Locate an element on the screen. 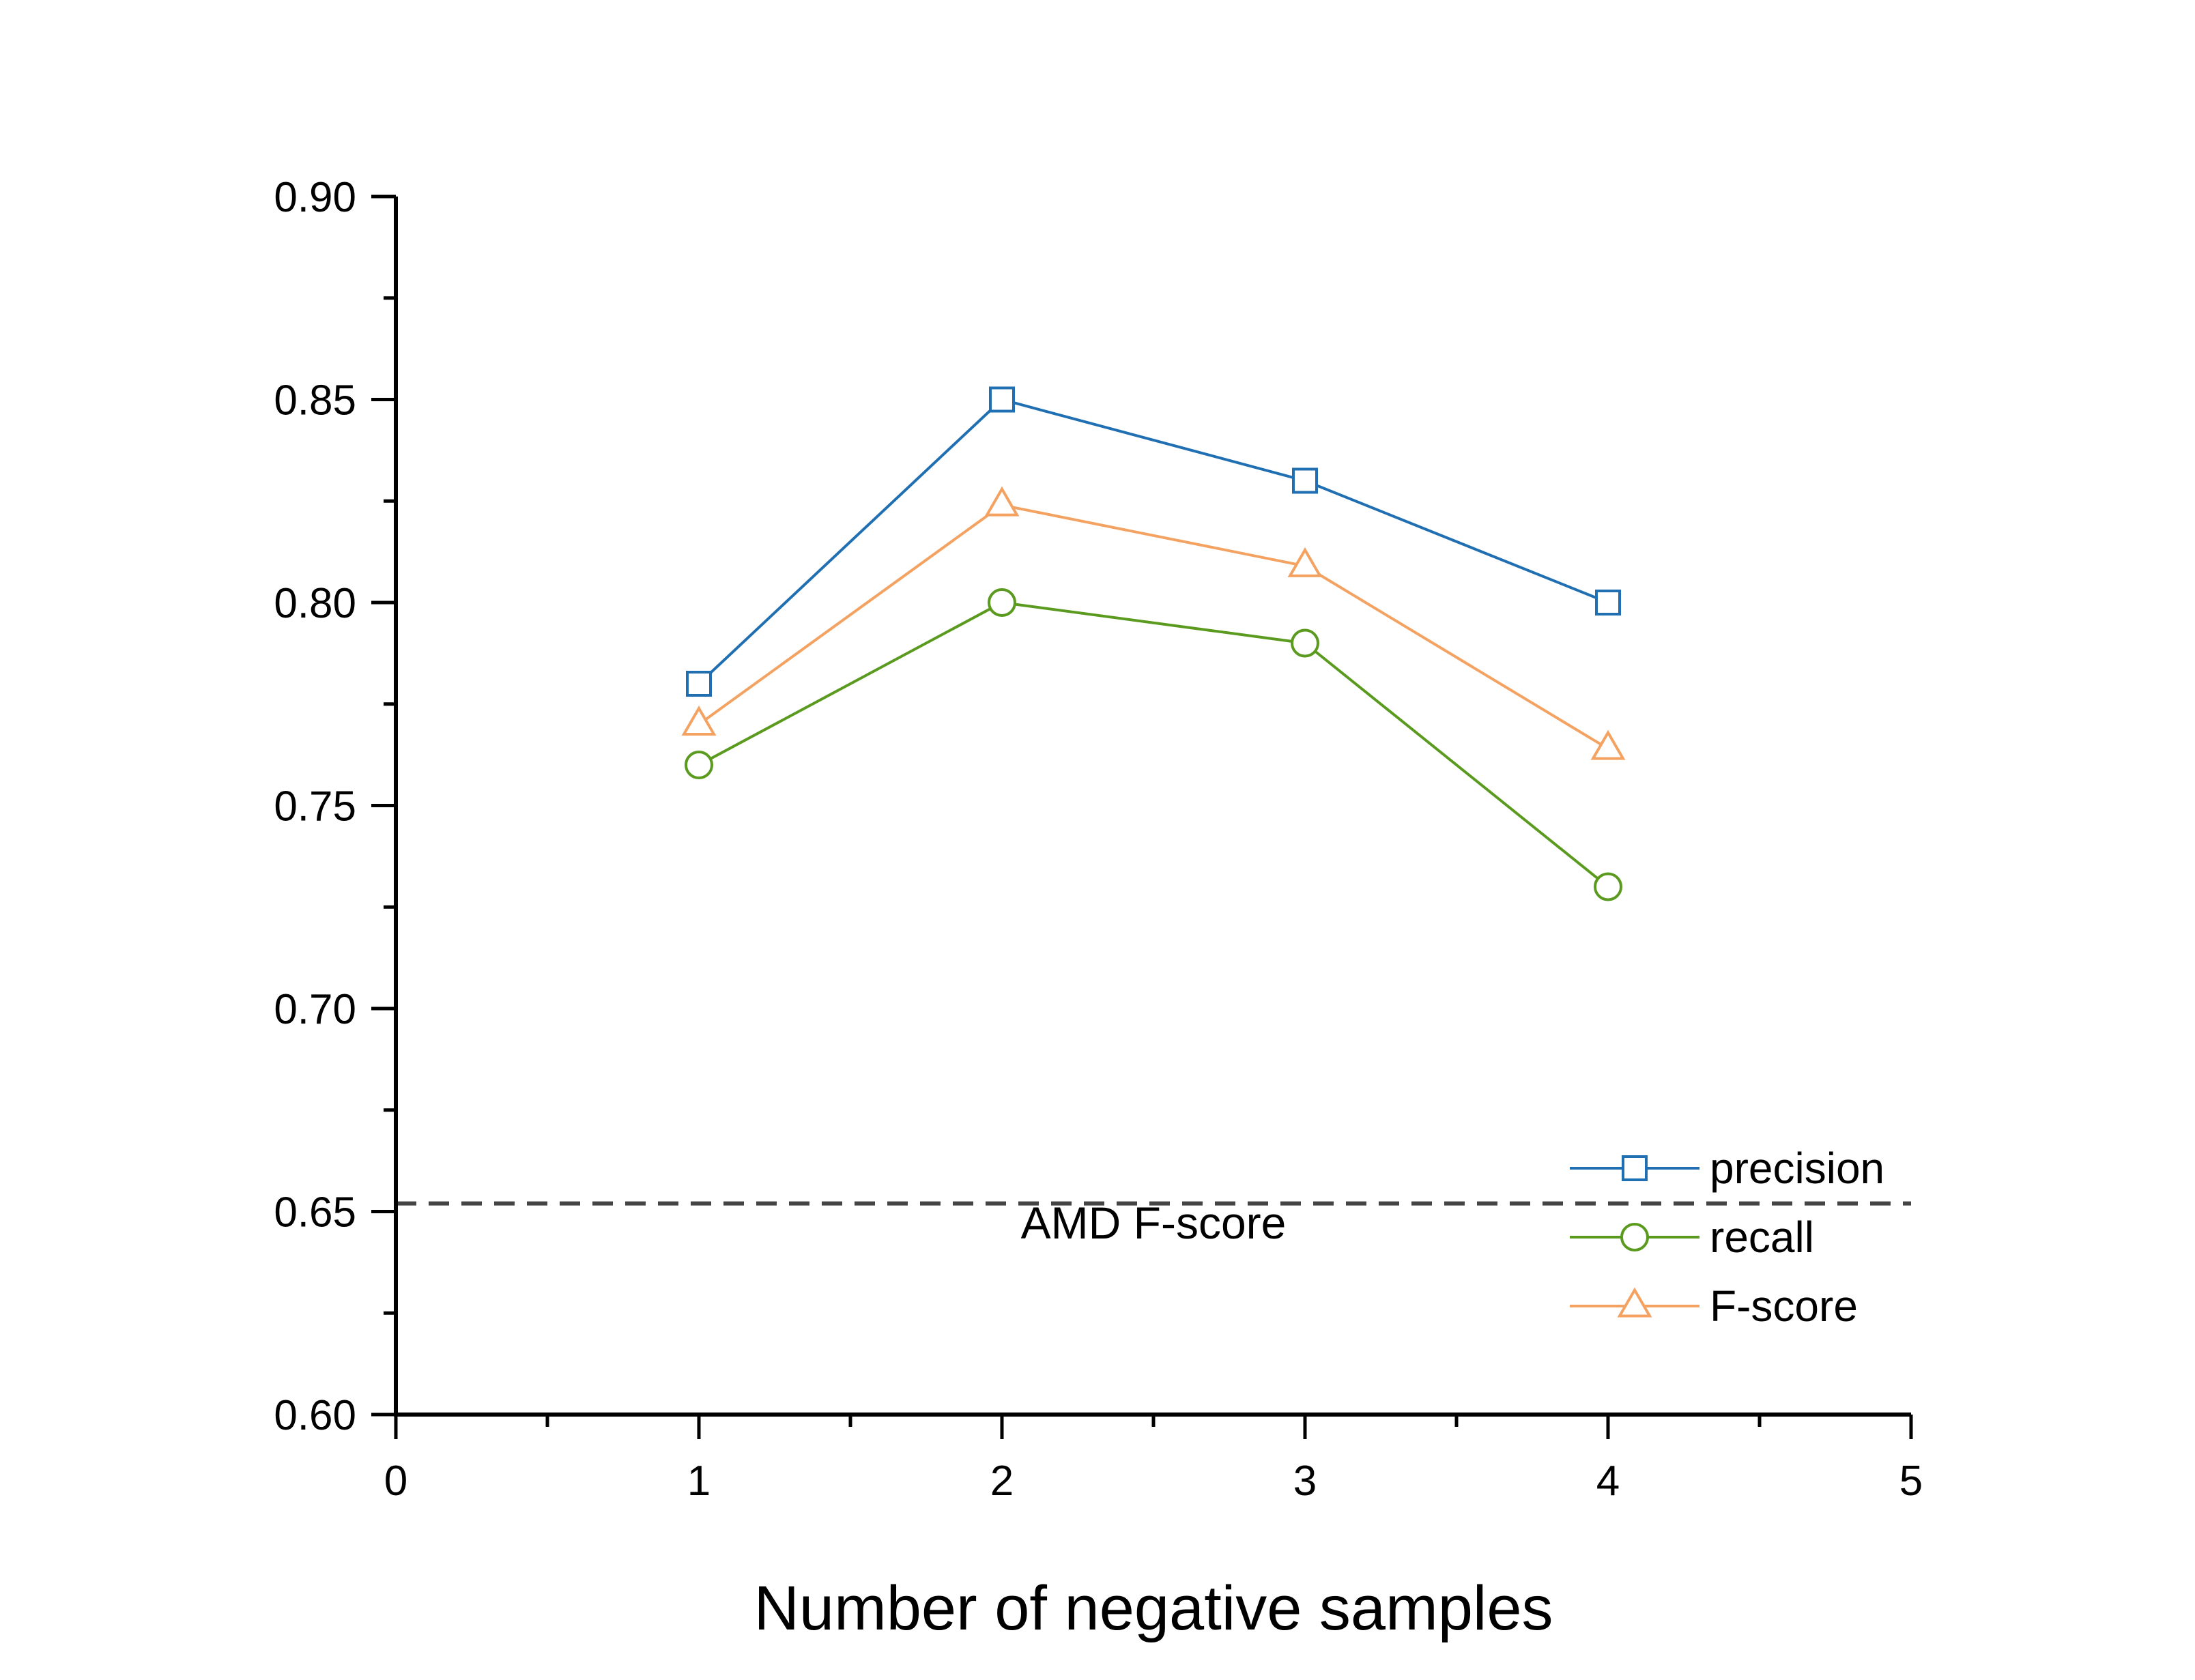 Image resolution: width=2195 pixels, height=1680 pixels. legend-label: F-score is located at coordinates (1784, 1306).